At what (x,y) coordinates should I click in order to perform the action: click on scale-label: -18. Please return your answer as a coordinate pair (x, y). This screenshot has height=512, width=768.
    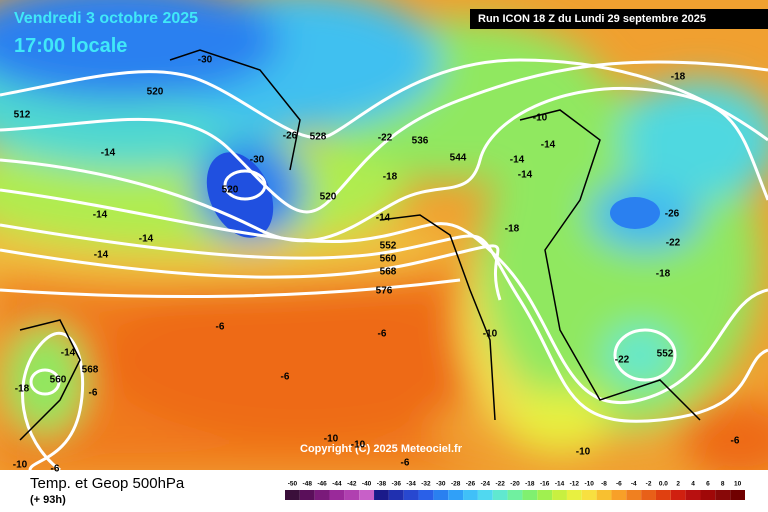
    Looking at the image, I should click on (530, 484).